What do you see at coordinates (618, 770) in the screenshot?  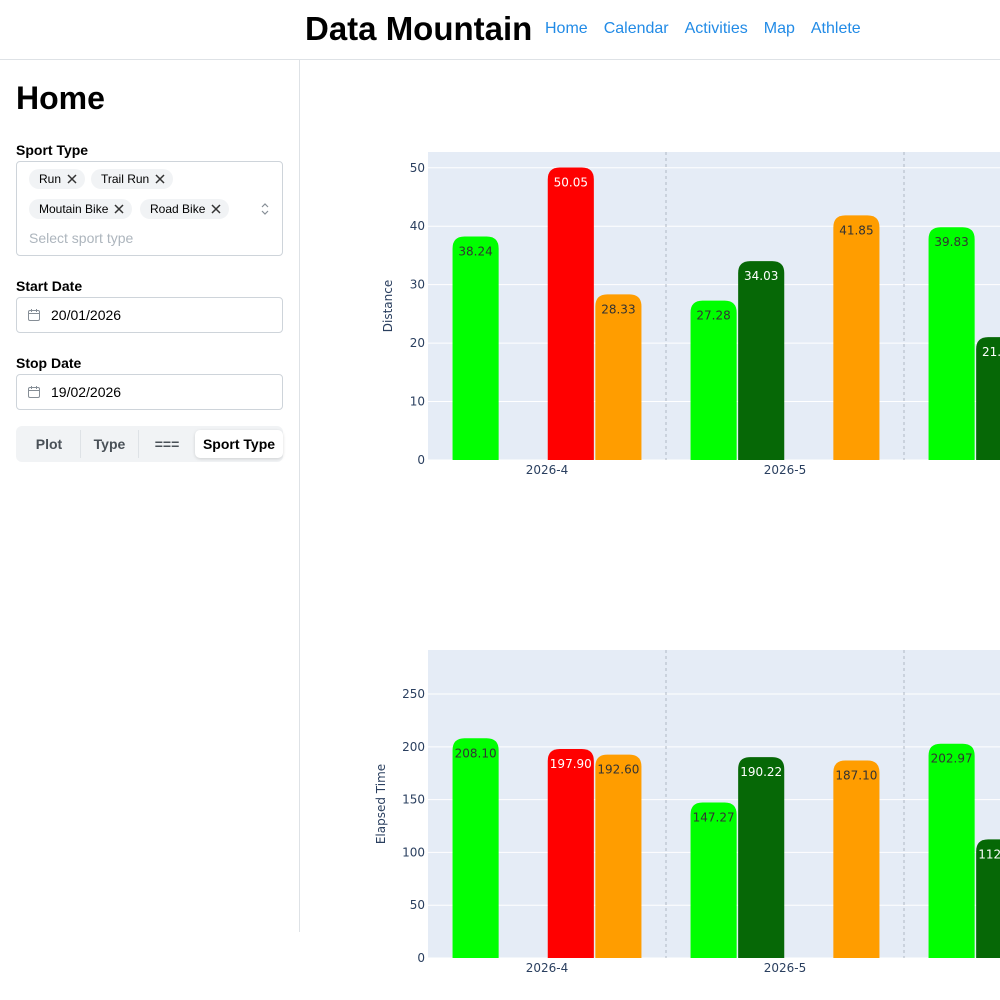 I see `data-label: 192.60` at bounding box center [618, 770].